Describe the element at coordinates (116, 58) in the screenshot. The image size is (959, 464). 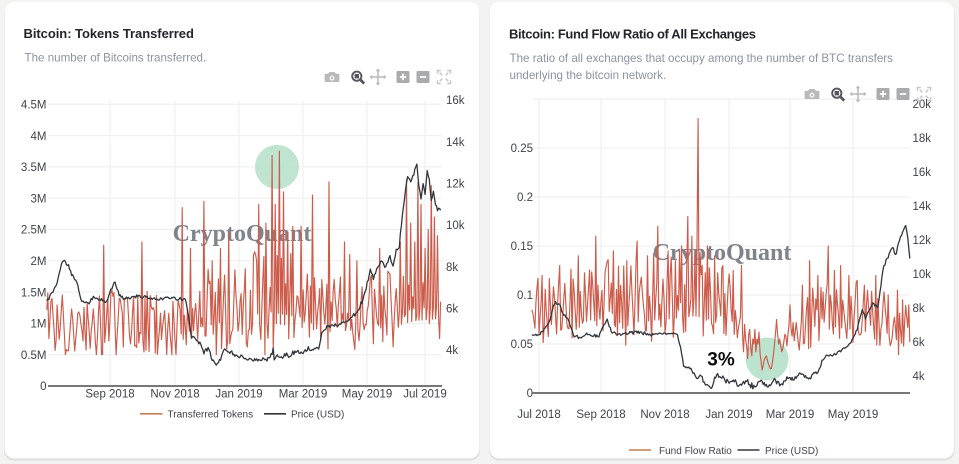
I see `svg-text:The number of Bitcoins transfe: The number of Bitcoins transferred.` at that location.